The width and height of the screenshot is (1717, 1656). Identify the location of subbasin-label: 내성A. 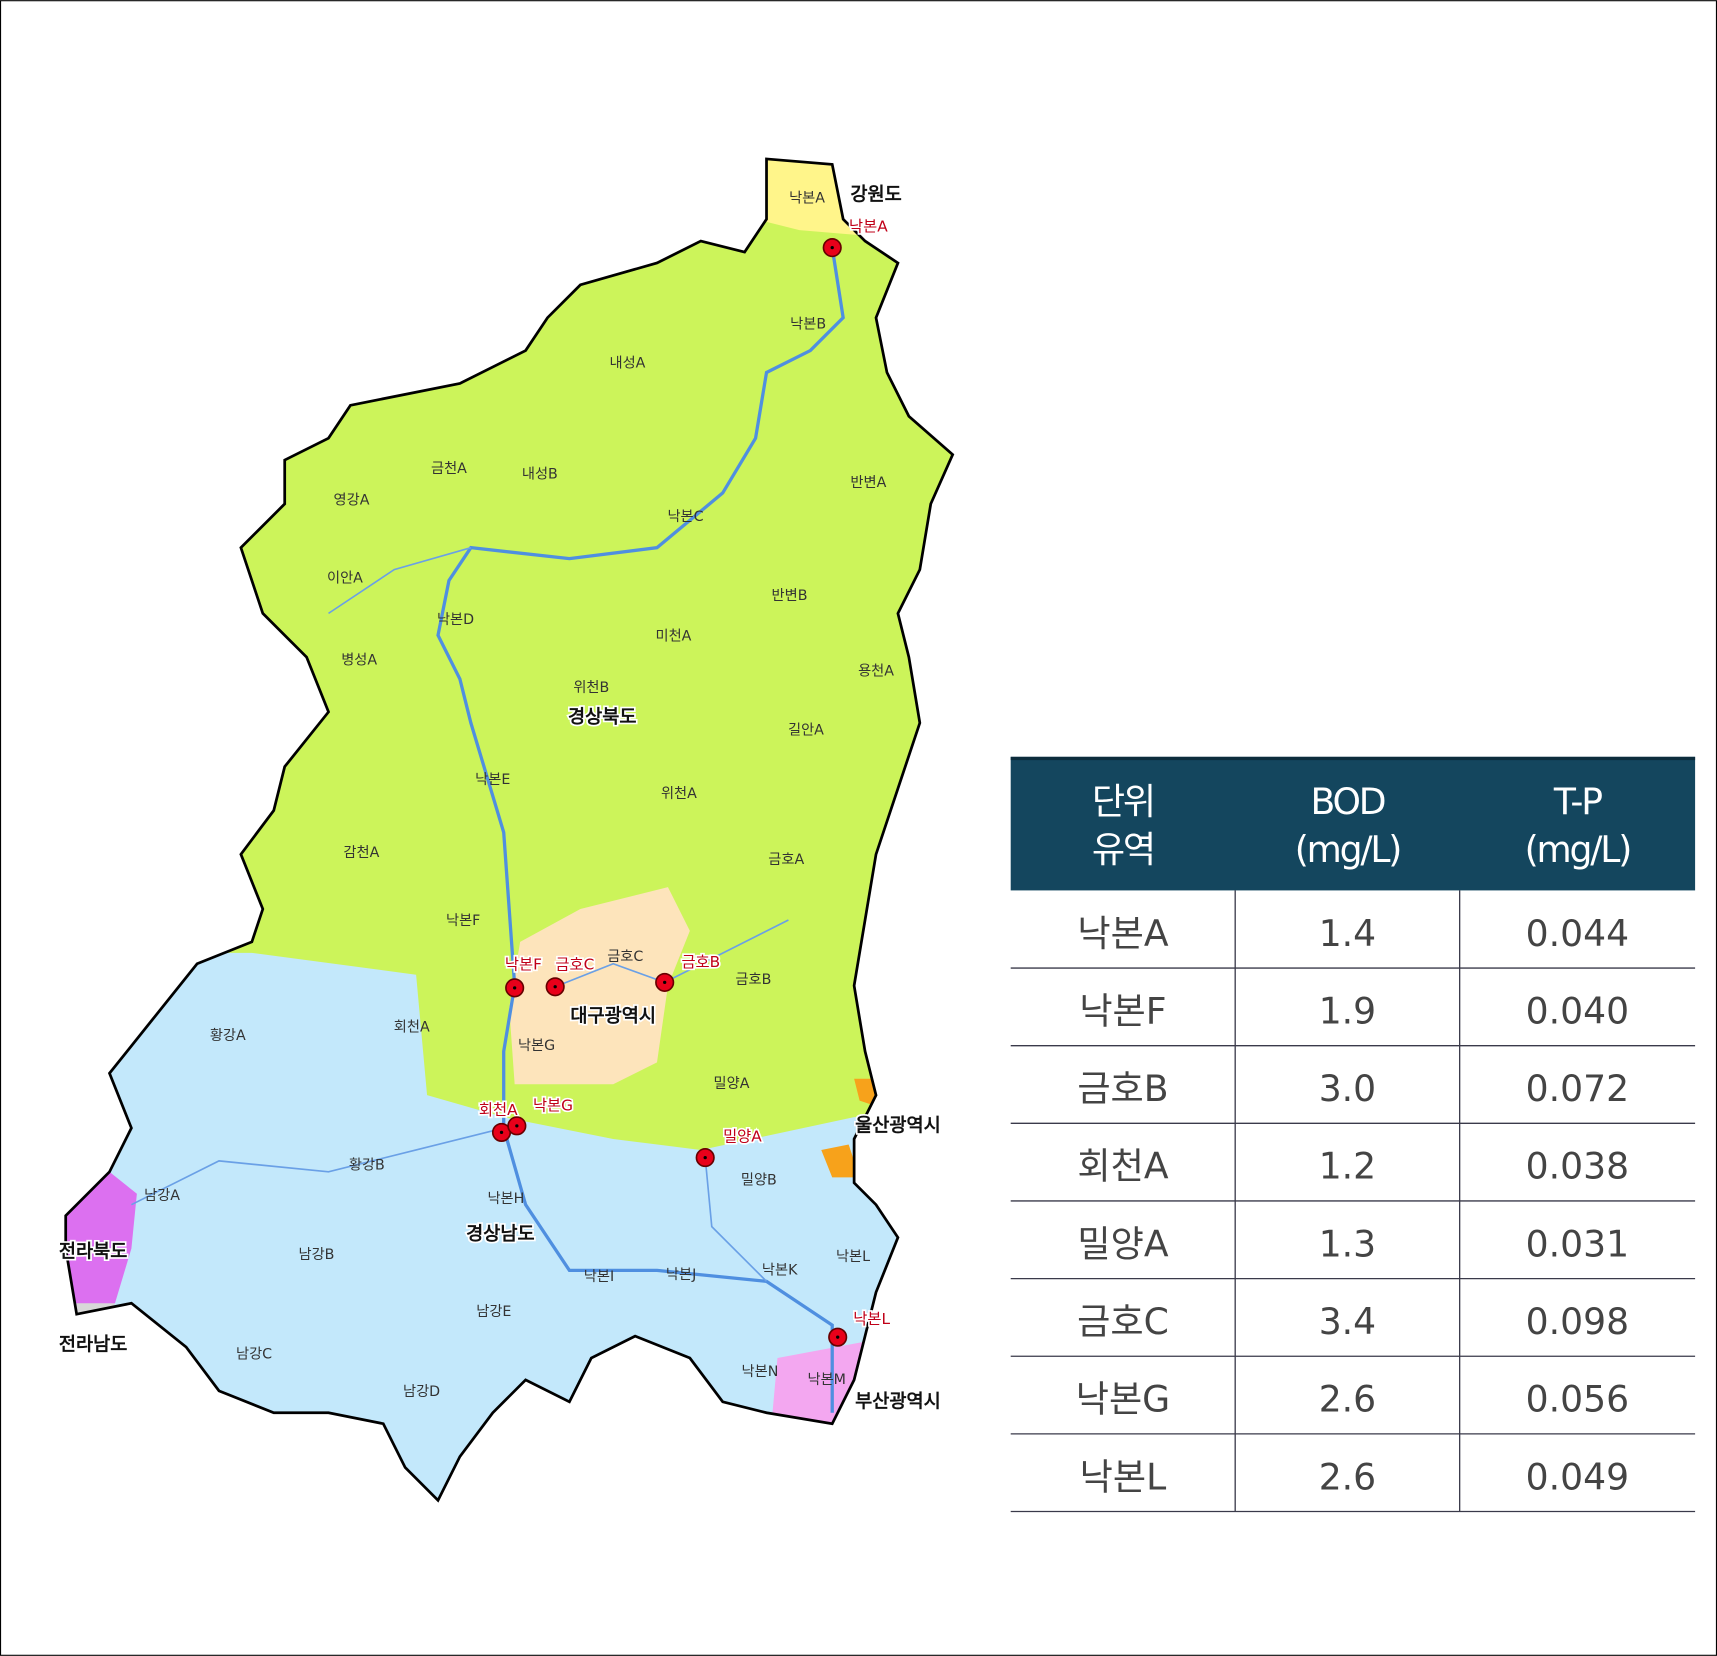
(628, 363).